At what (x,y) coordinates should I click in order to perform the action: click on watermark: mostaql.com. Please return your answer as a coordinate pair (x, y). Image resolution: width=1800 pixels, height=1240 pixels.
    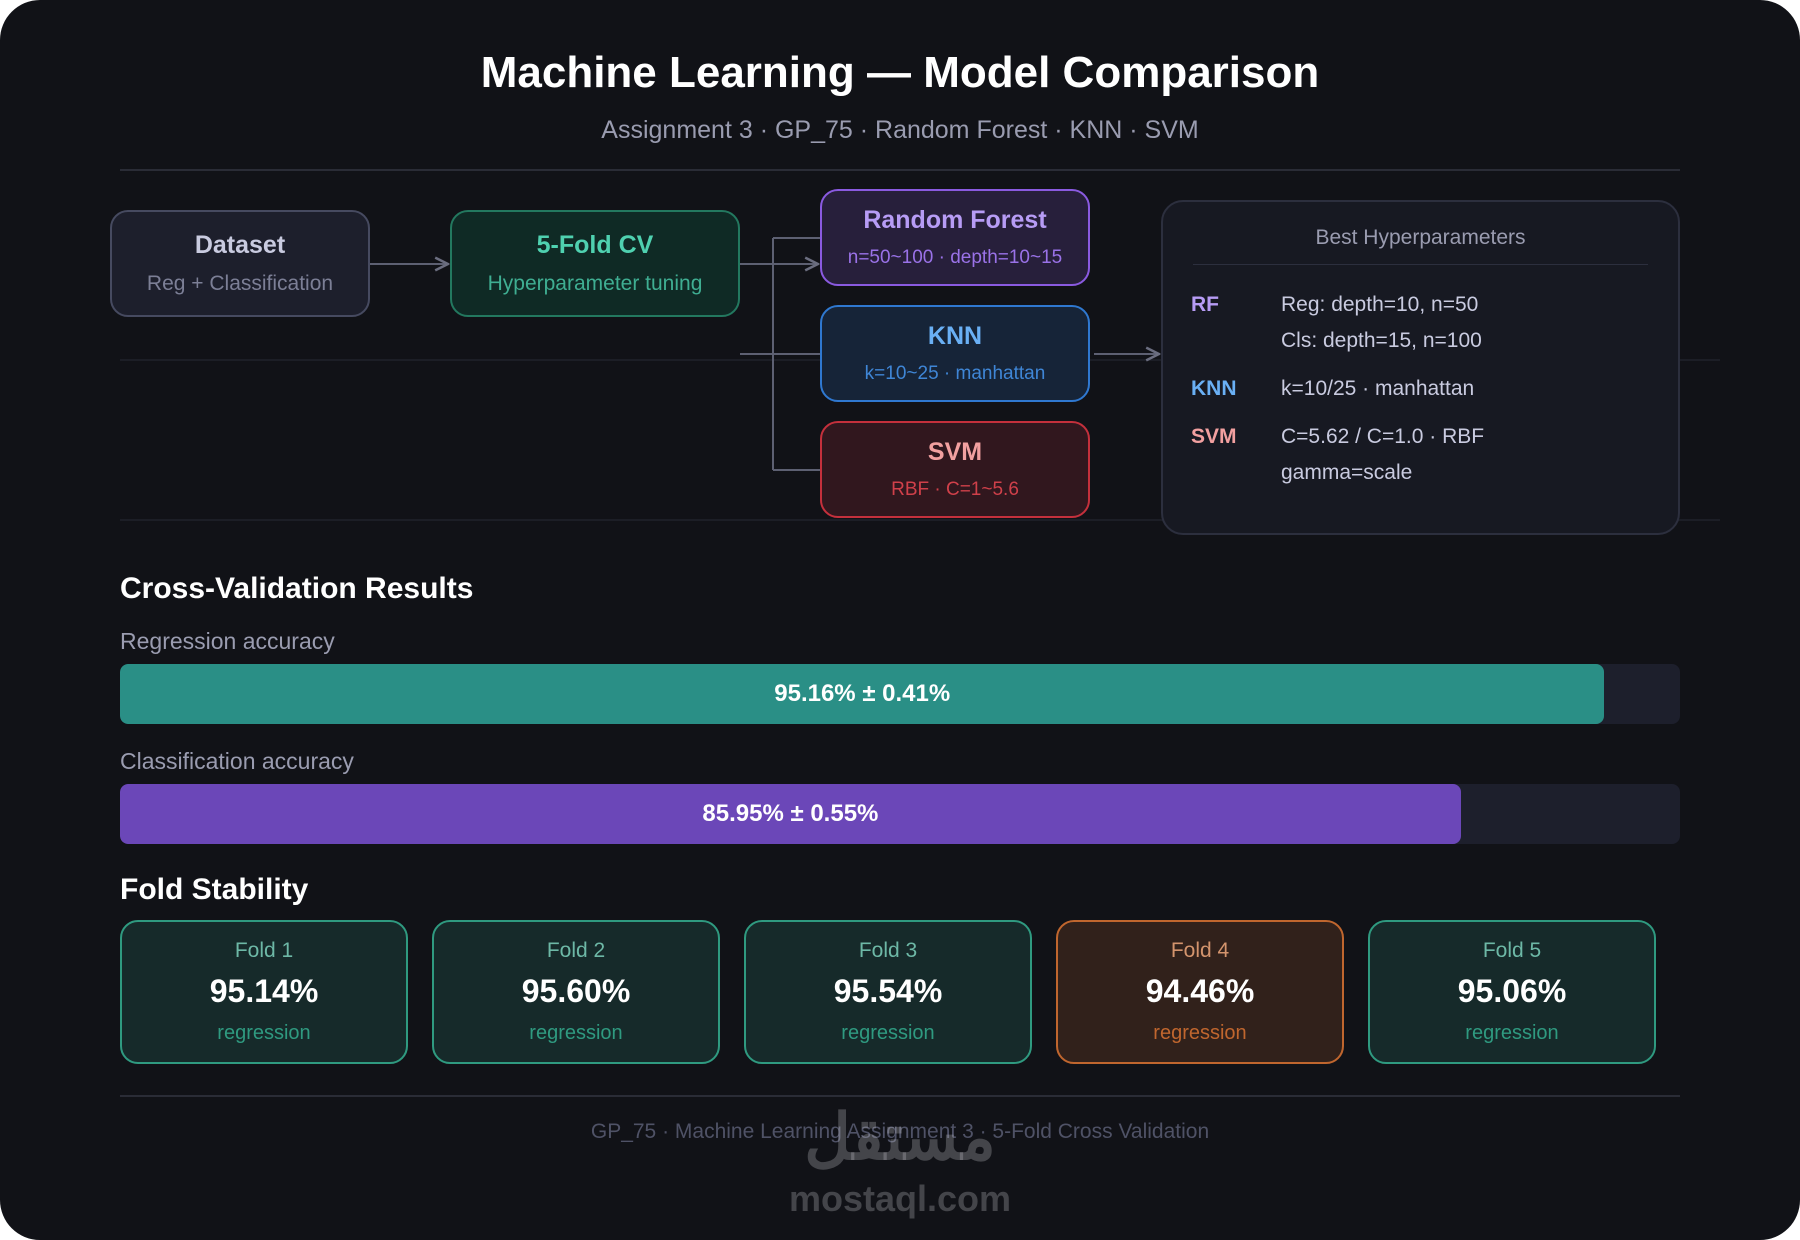
    Looking at the image, I should click on (900, 1198).